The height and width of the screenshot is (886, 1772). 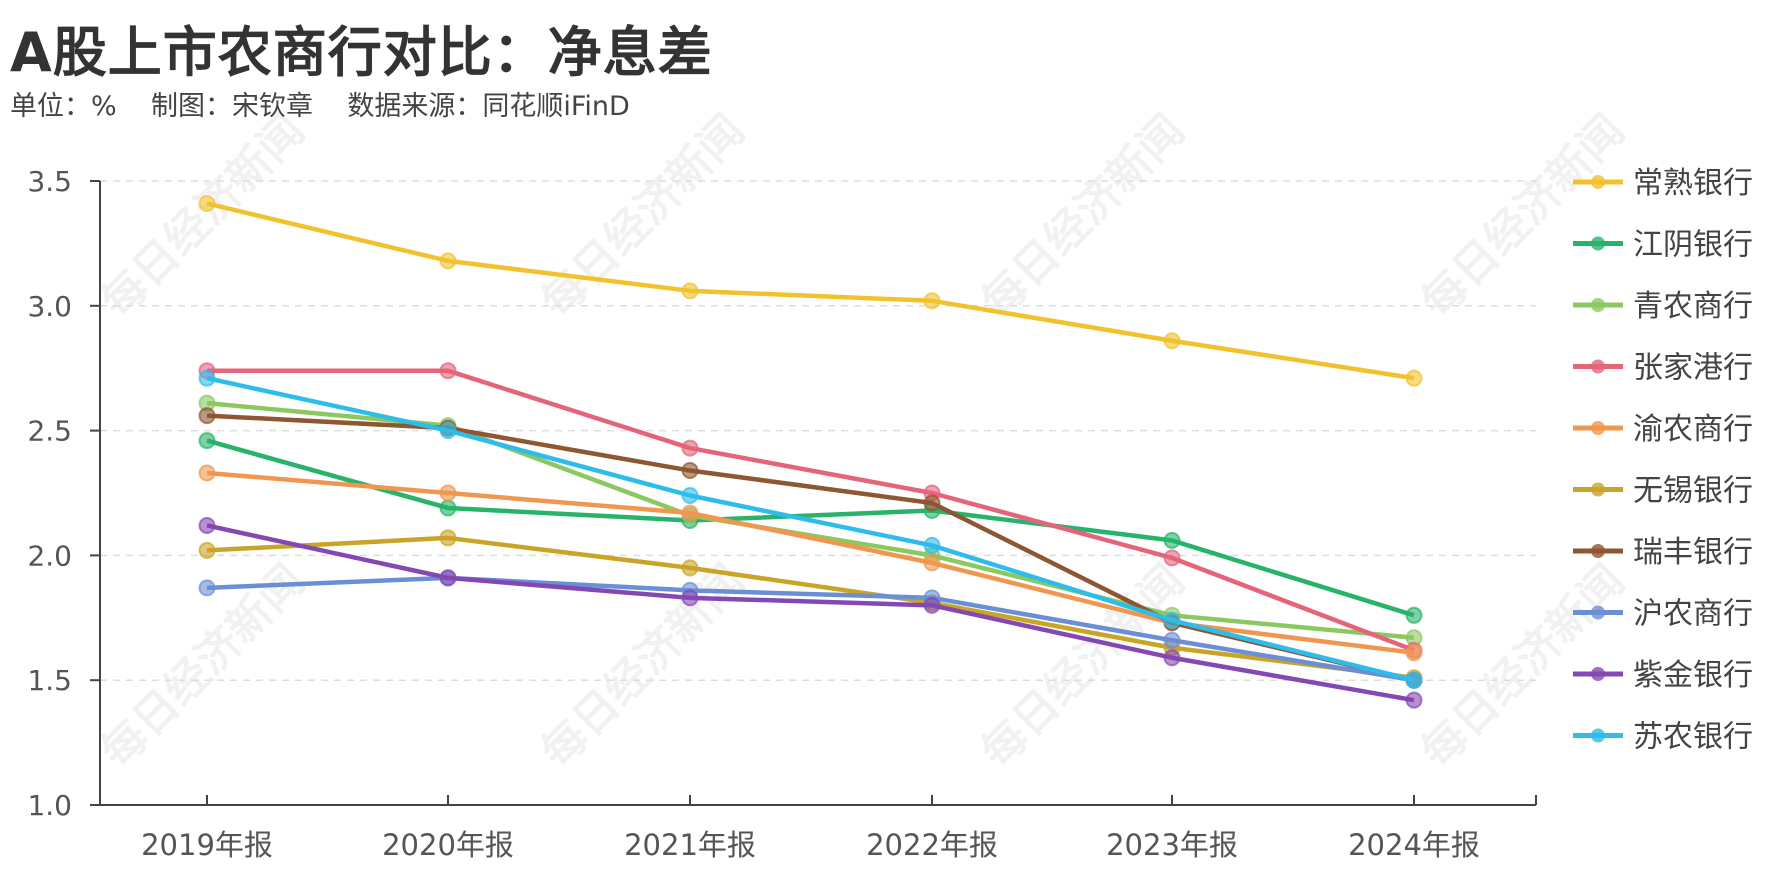 I want to click on x-tick-label: 2022年报, so click(x=932, y=845).